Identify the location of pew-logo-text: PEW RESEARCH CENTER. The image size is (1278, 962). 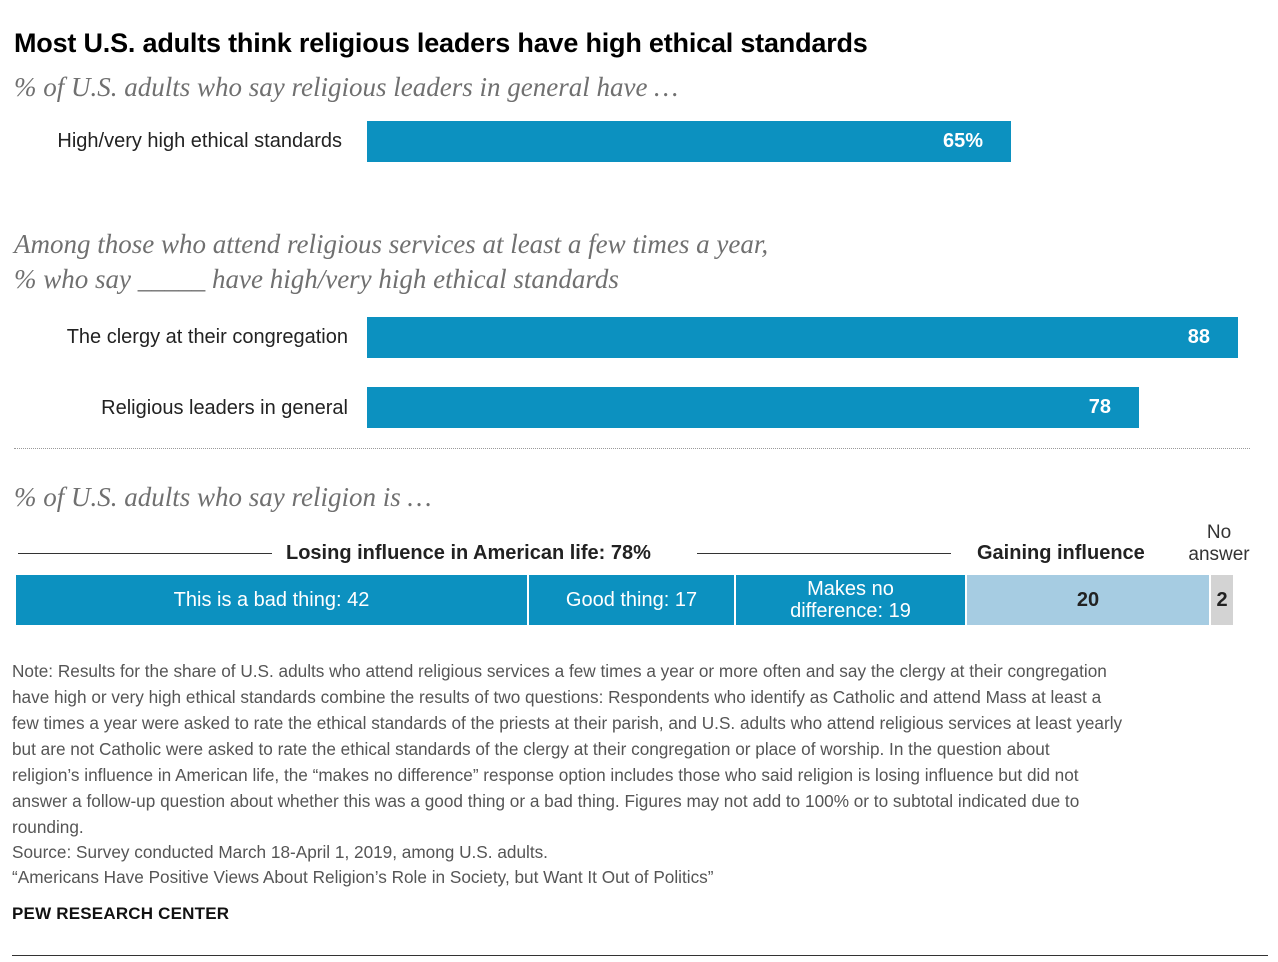
(121, 913).